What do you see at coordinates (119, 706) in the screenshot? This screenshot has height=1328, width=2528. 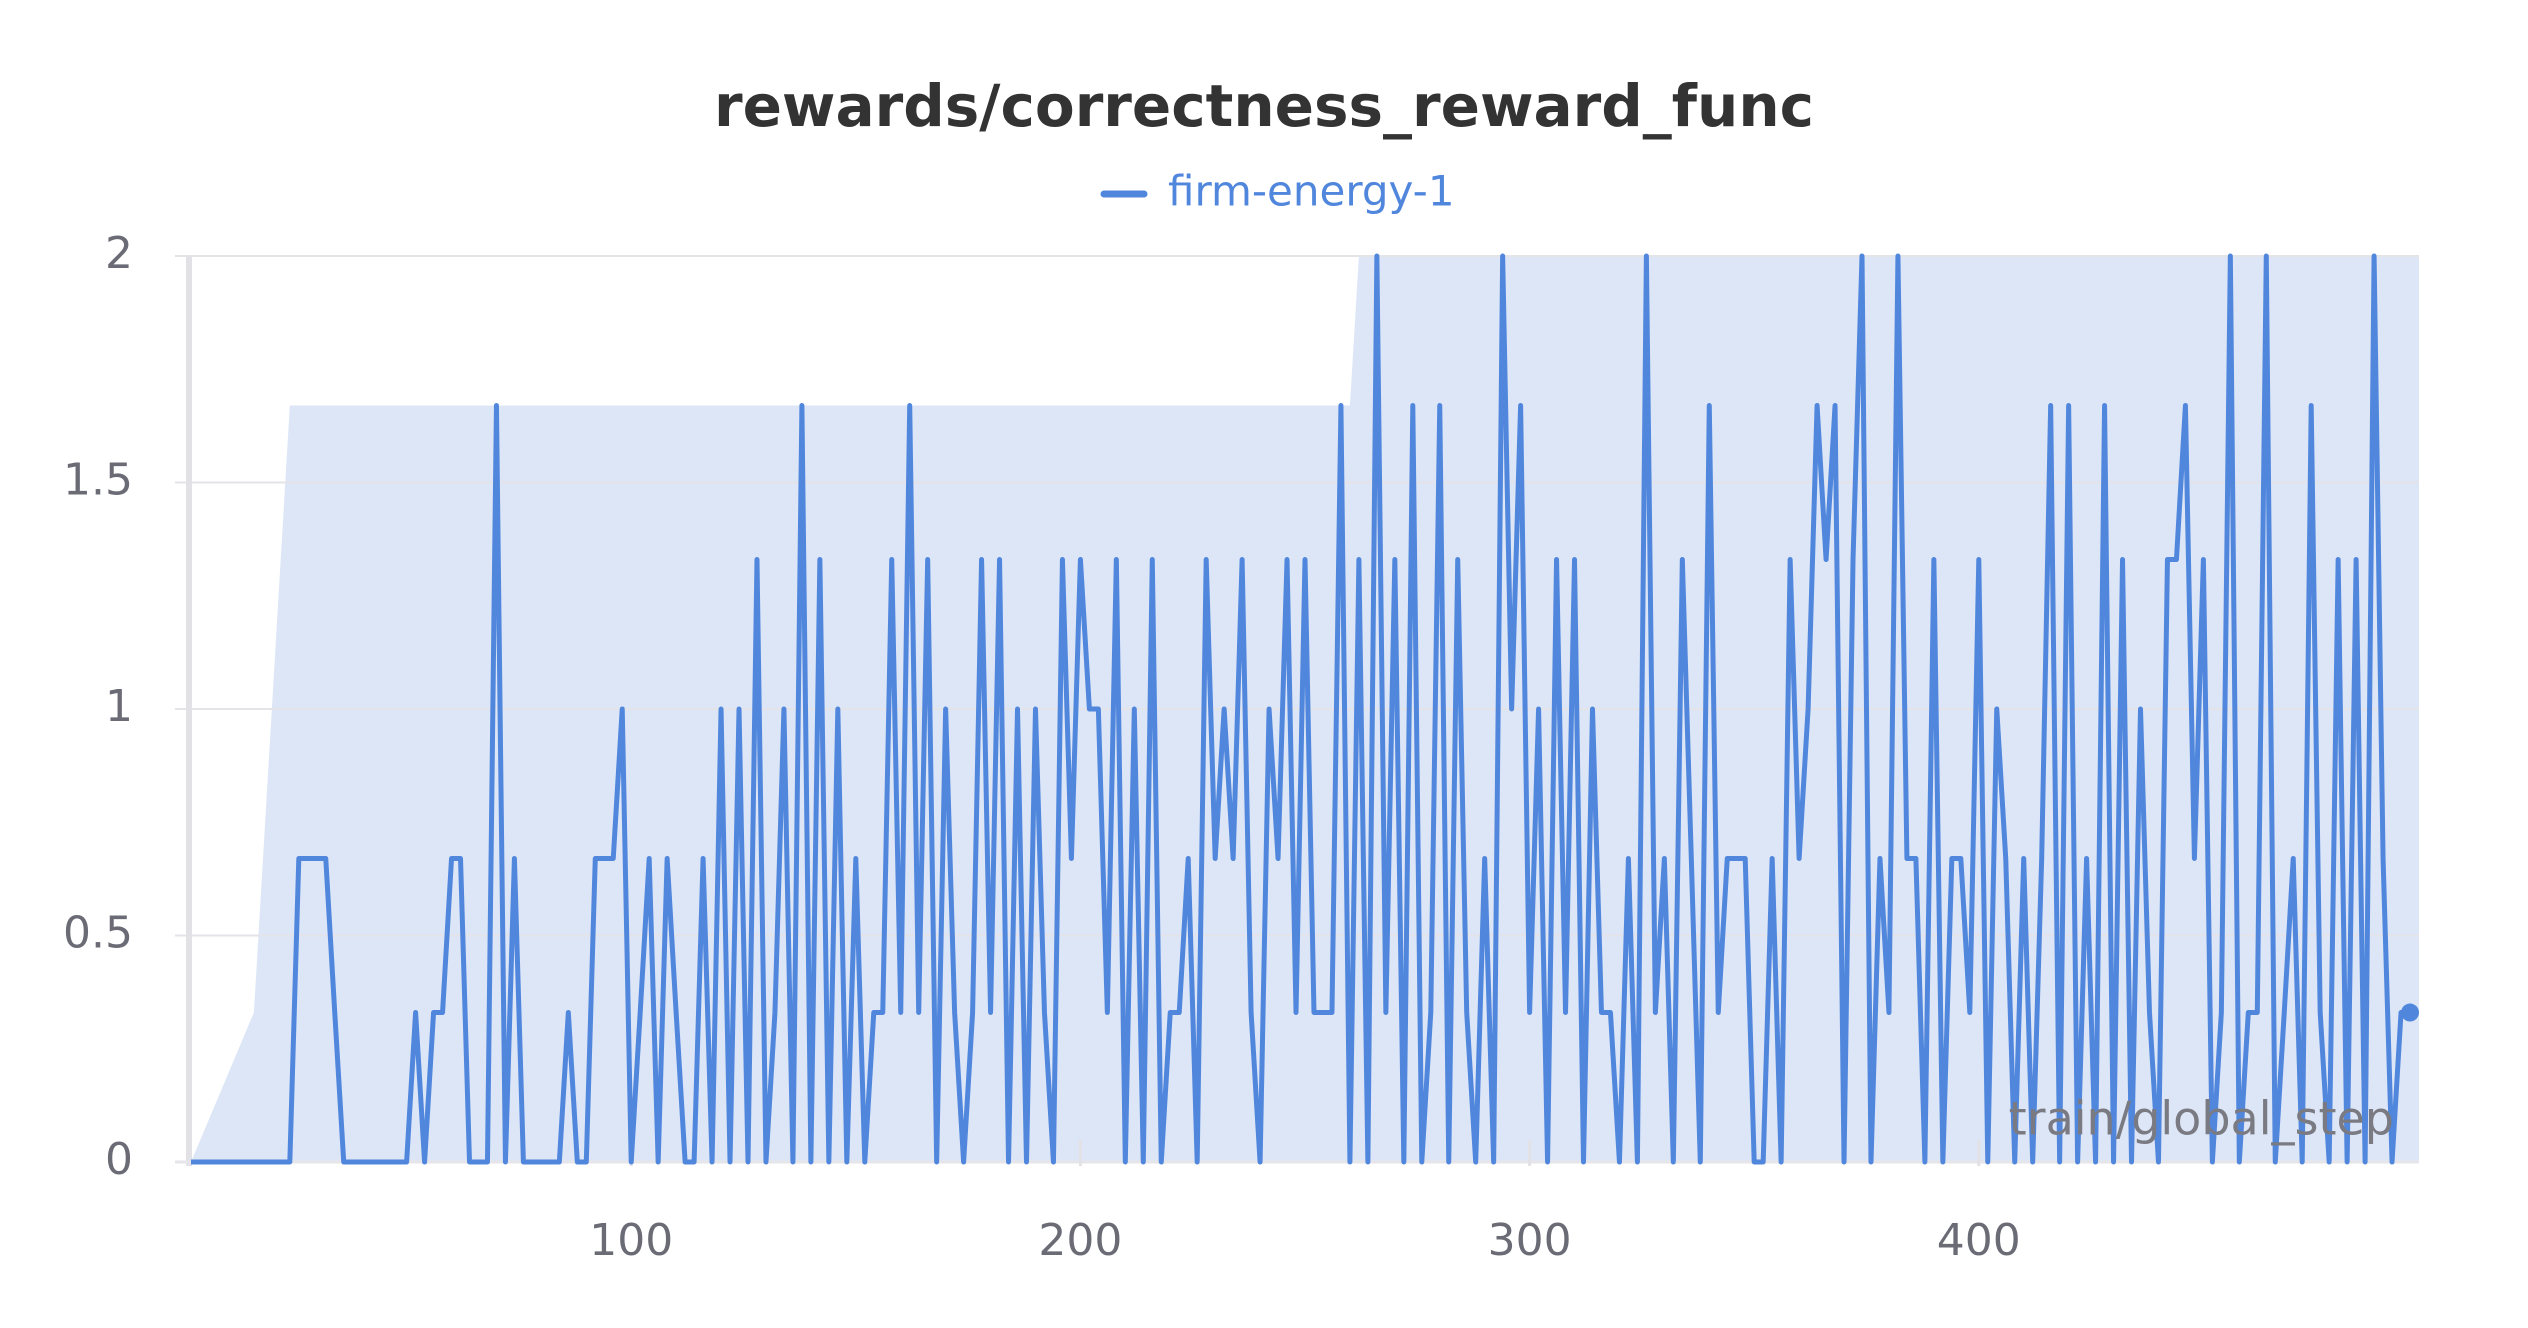 I see `y-tick-label: 1` at bounding box center [119, 706].